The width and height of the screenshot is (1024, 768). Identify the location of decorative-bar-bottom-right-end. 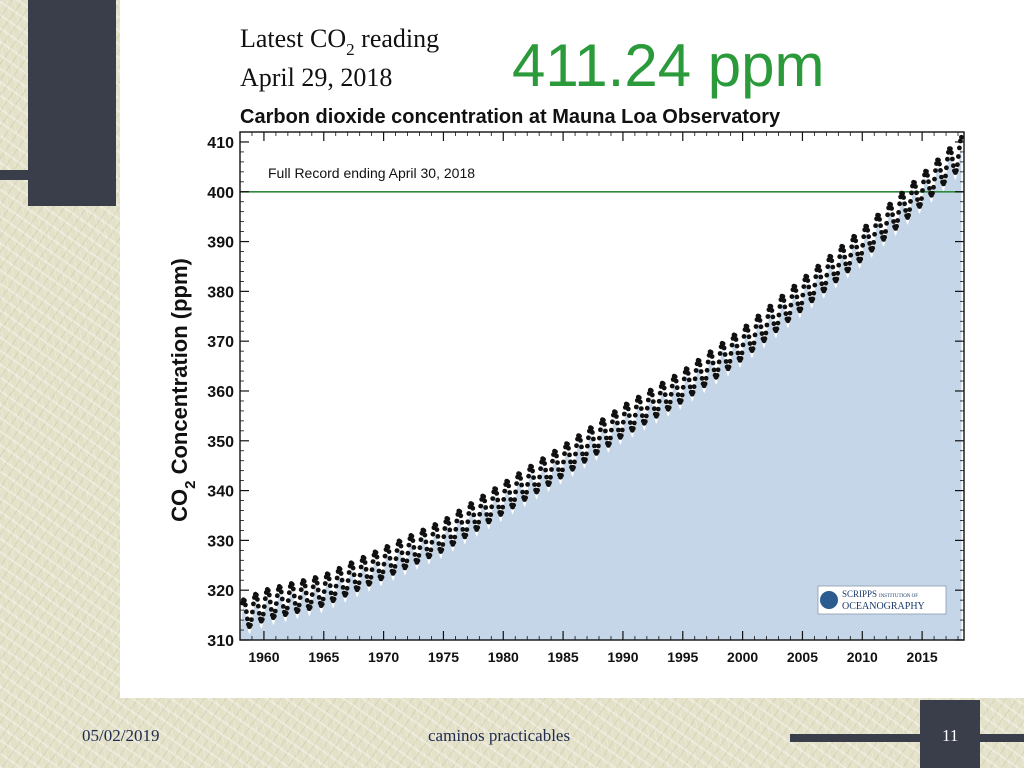
(1002, 738).